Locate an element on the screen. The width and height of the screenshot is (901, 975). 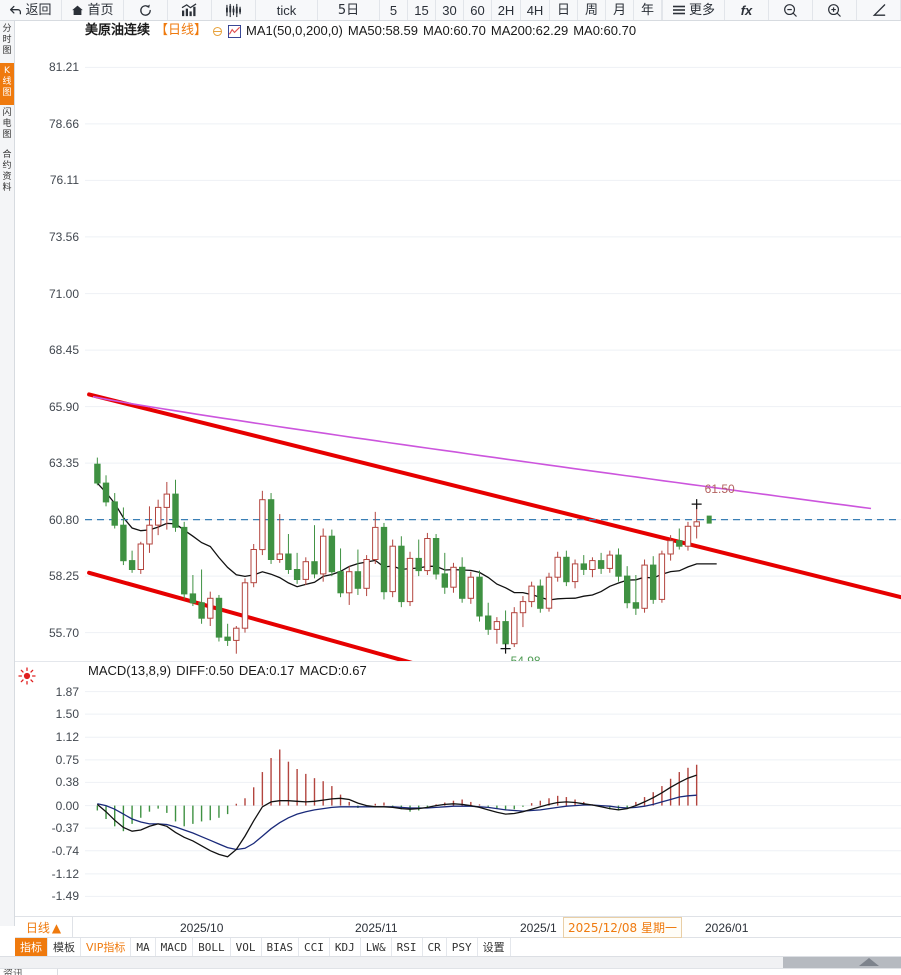
back-arrow-icon is located at coordinates (15, 10).